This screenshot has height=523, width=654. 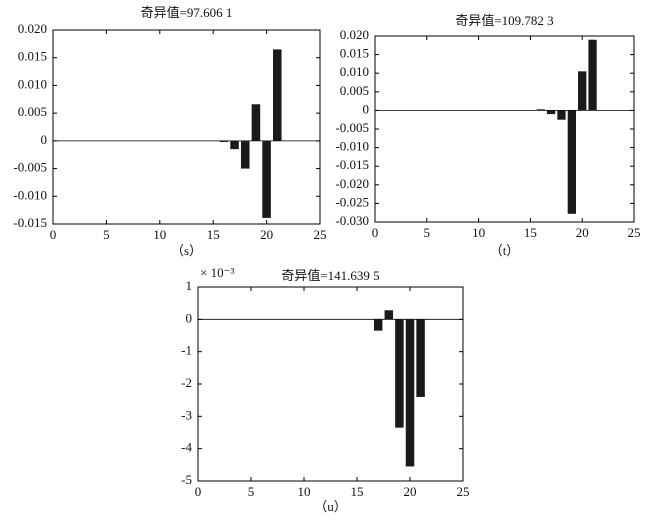 What do you see at coordinates (186, 479) in the screenshot?
I see `y-tick-label: -5` at bounding box center [186, 479].